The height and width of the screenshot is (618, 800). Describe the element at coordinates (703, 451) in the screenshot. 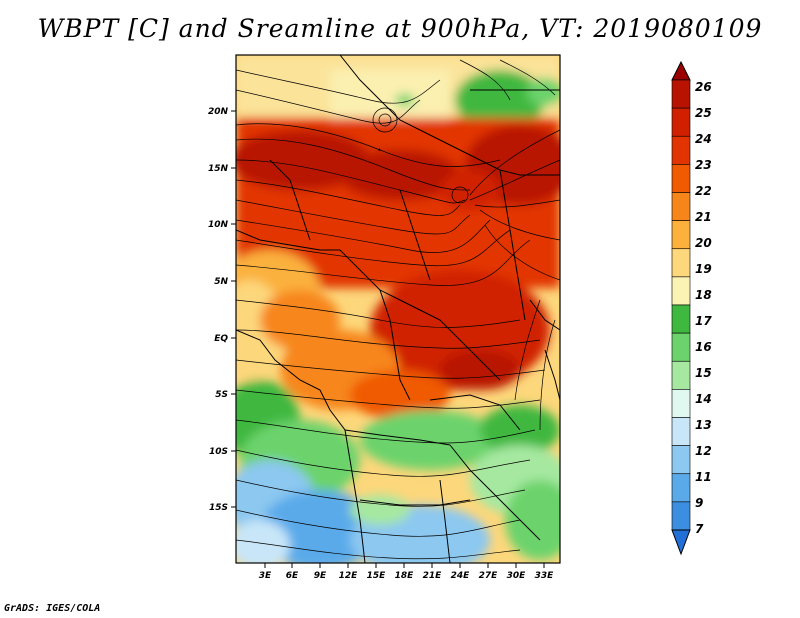

I see `colorbar-label: 12` at that location.